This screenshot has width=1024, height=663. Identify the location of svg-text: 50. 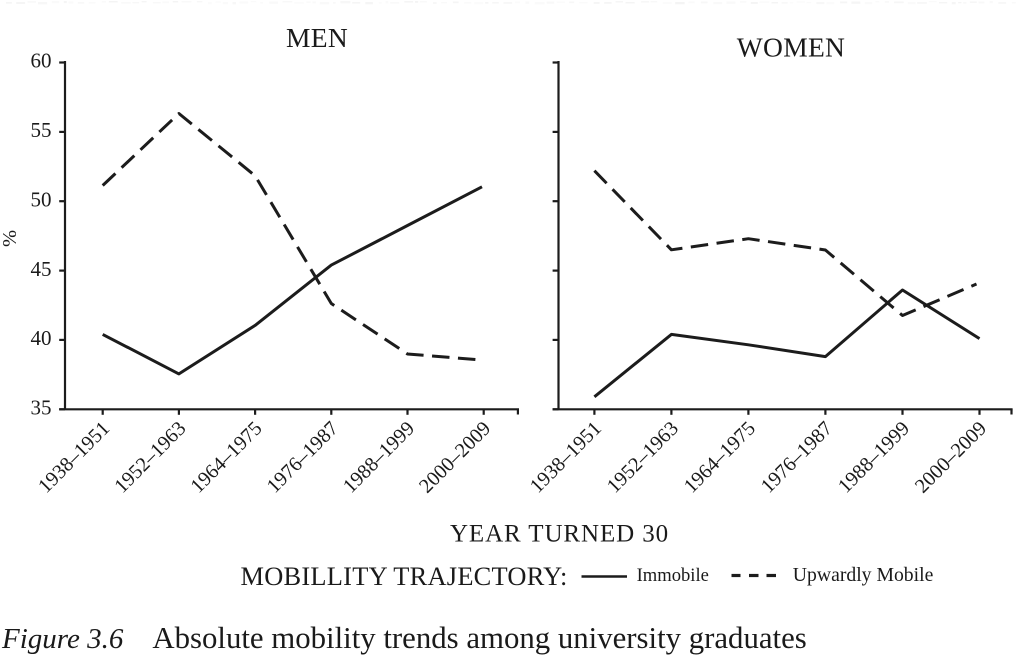
(41, 199).